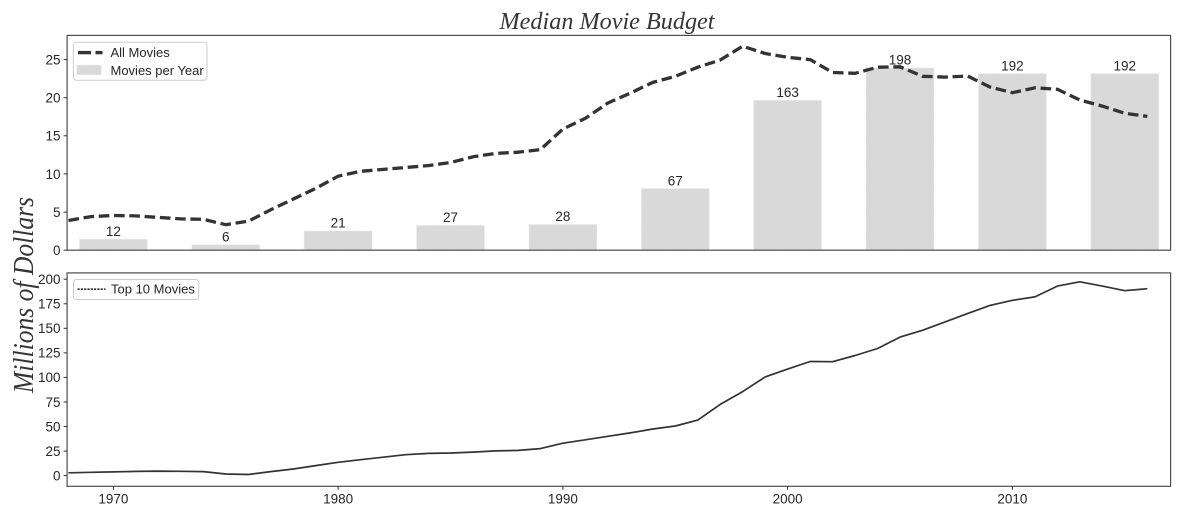 The image size is (1183, 524). Describe the element at coordinates (1012, 498) in the screenshot. I see `svg-text: 2010` at that location.